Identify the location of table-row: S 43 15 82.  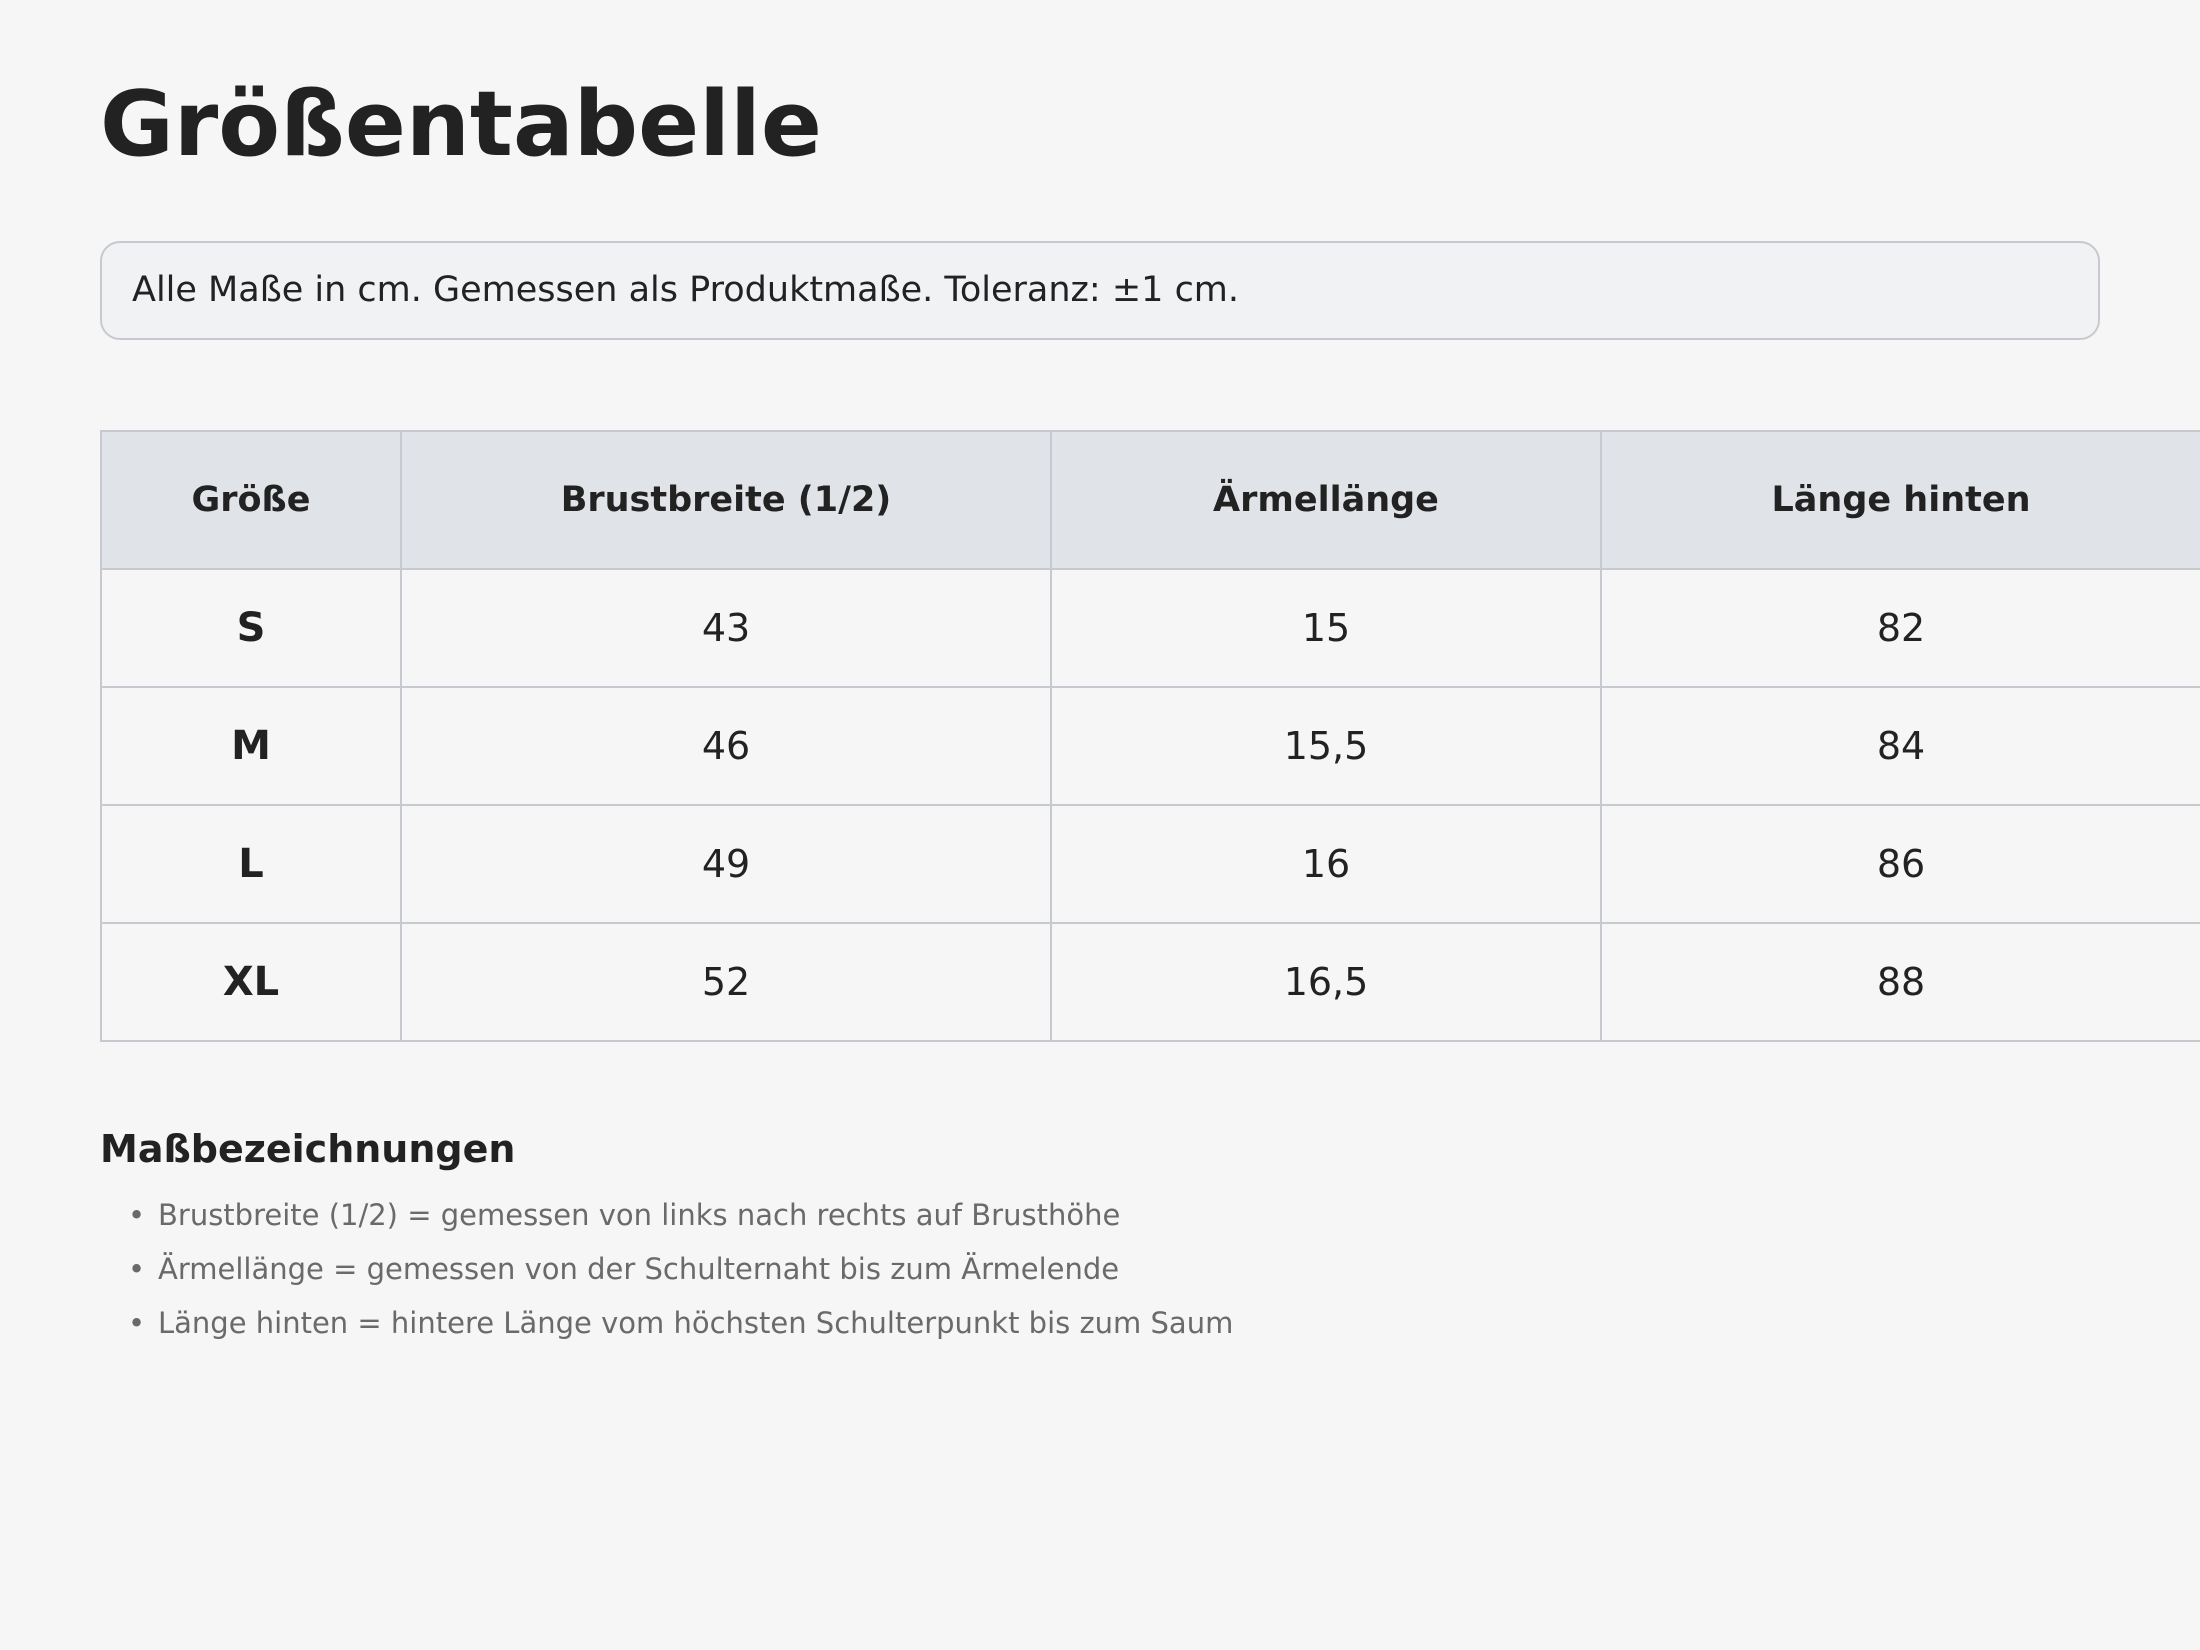
(1150, 628).